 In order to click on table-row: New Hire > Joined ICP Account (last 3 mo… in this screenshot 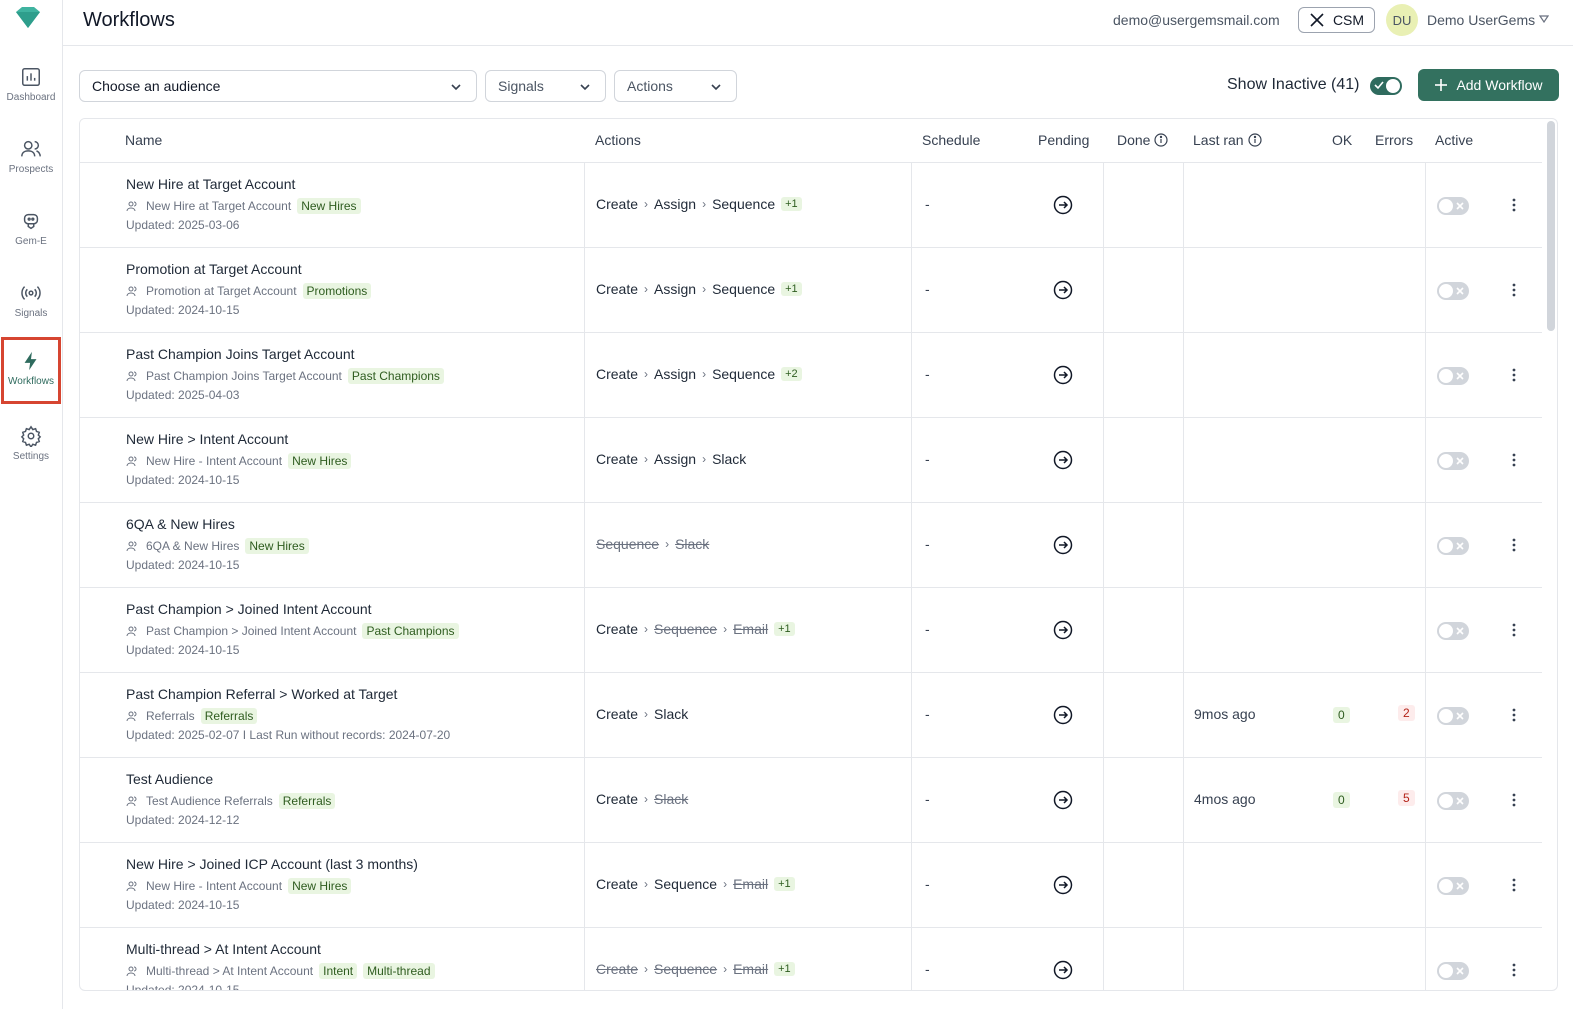, I will do `click(811, 885)`.